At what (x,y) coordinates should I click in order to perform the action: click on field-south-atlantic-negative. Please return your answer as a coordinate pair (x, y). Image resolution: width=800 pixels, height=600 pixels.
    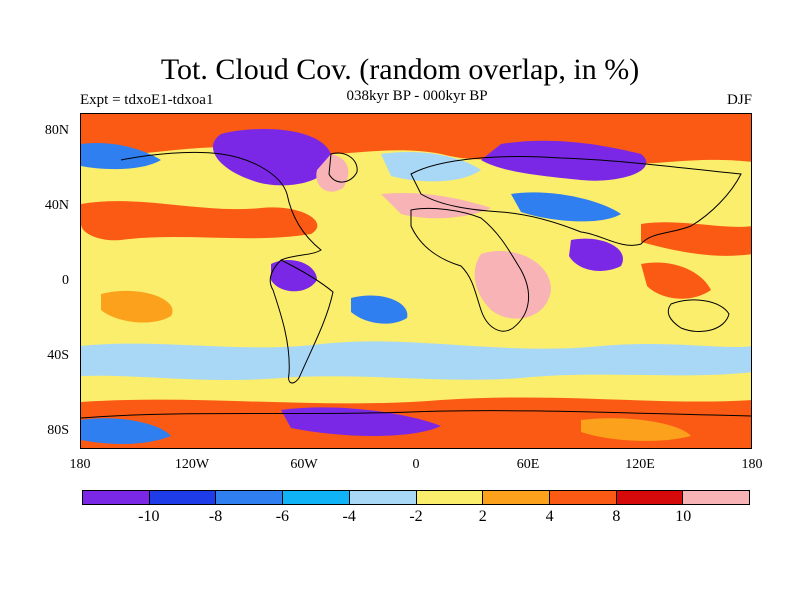
    Looking at the image, I should click on (379, 309).